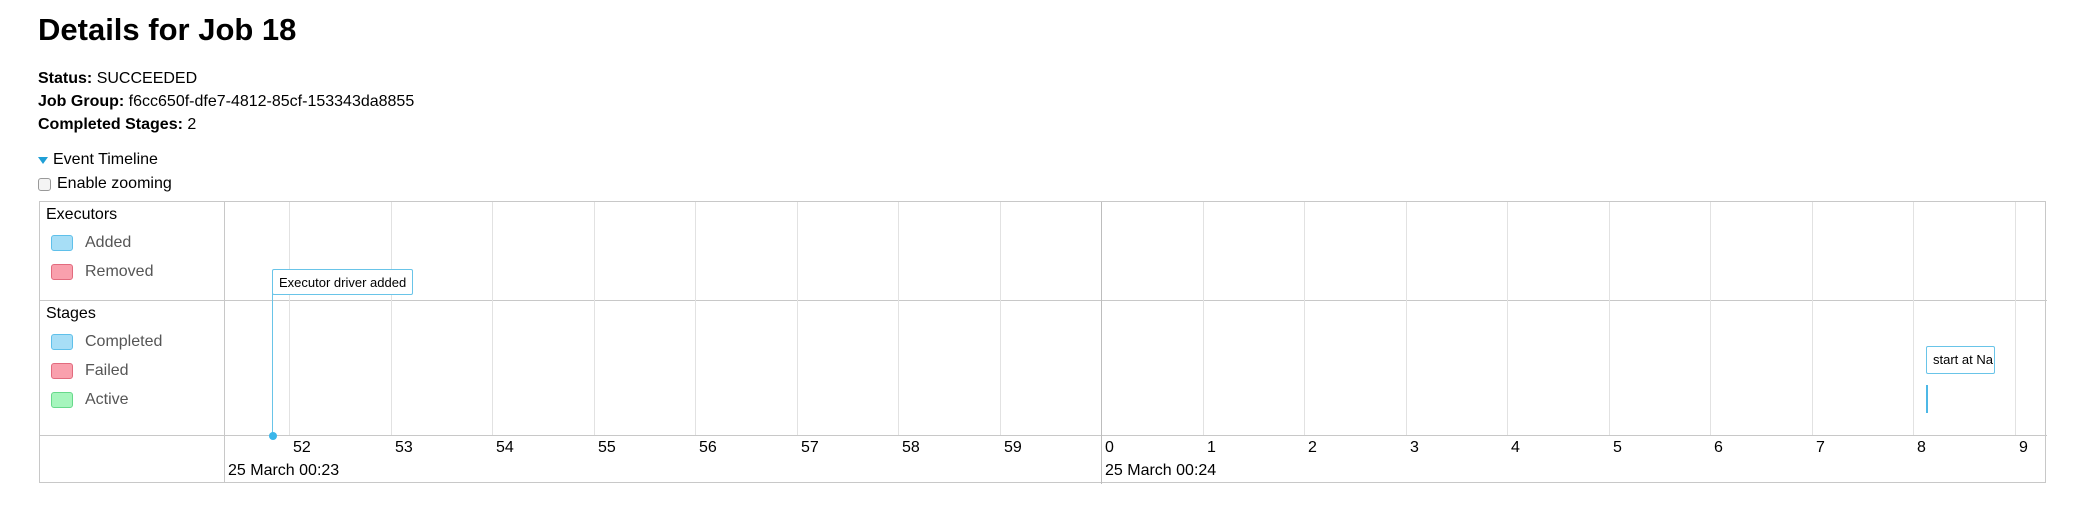 The height and width of the screenshot is (508, 2082). I want to click on event-timeline-label: Event Timeline, so click(105, 159).